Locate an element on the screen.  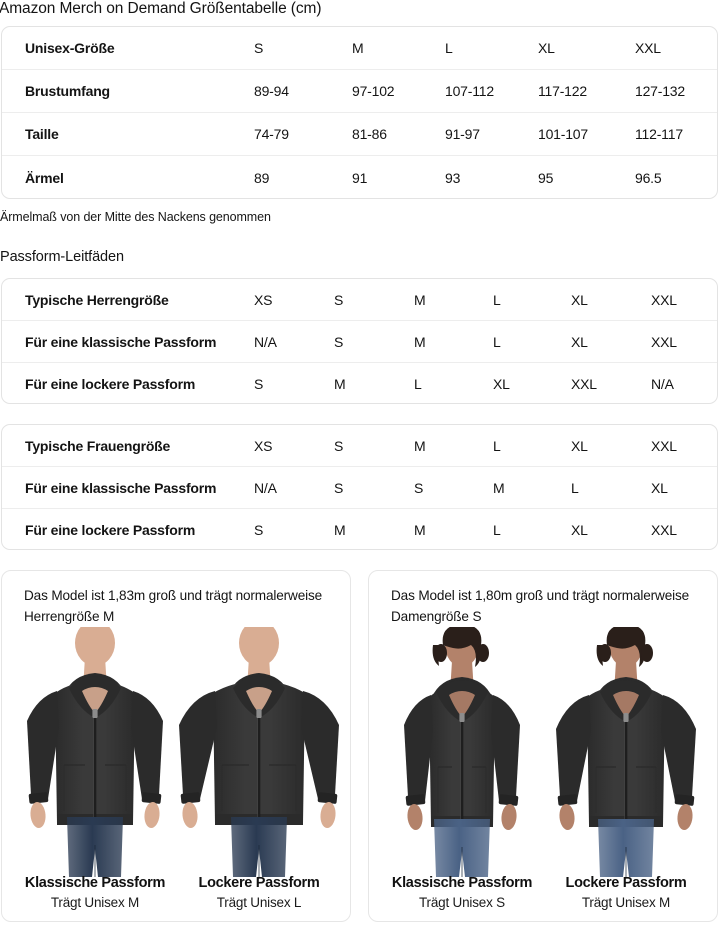
wears-label: Trägt Unisex S is located at coordinates (462, 902).